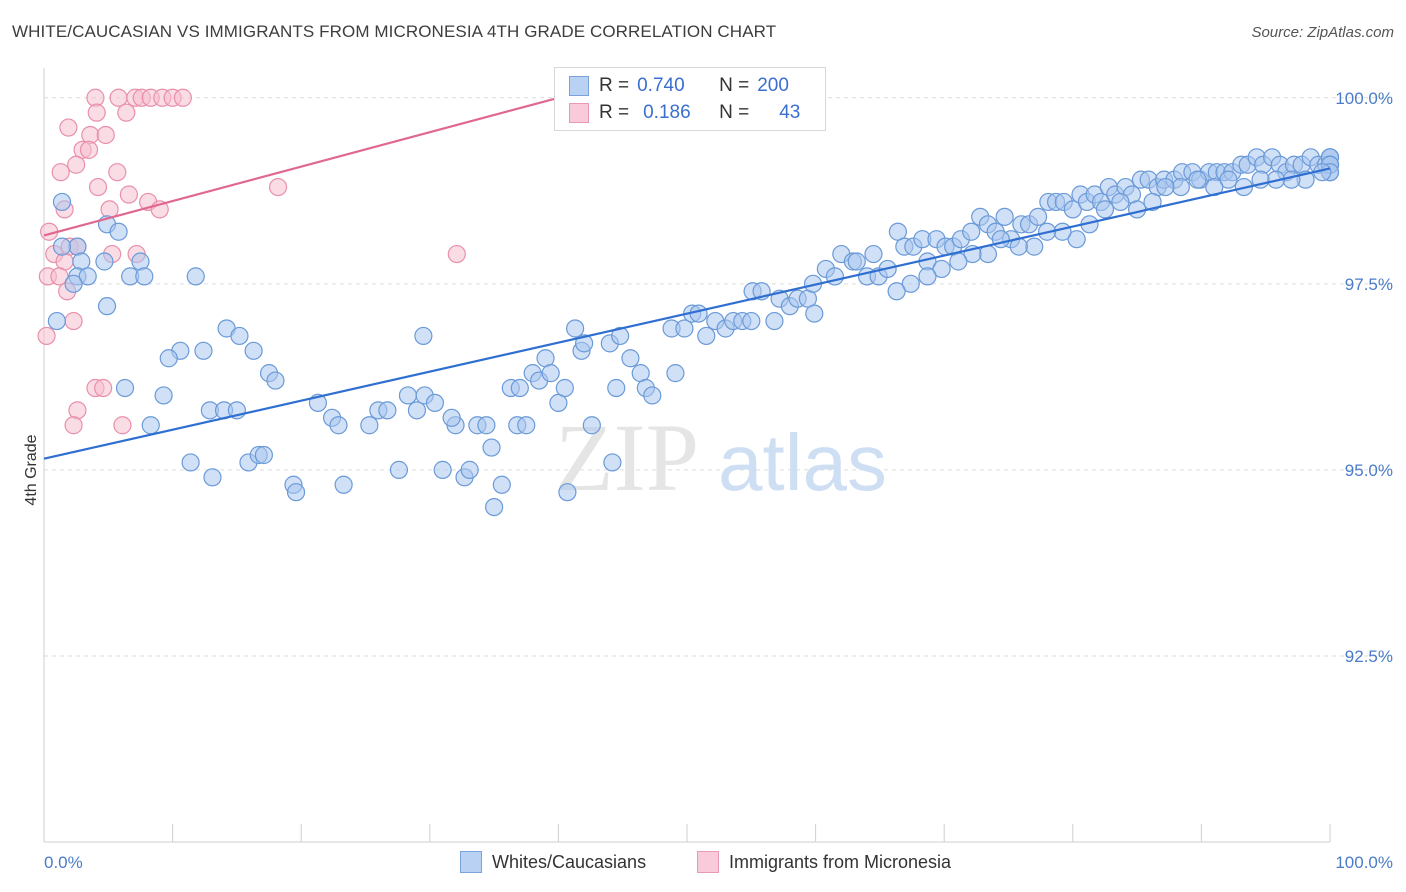 The image size is (1406, 892). I want to click on watermark: ZIP atlas, so click(721, 457).